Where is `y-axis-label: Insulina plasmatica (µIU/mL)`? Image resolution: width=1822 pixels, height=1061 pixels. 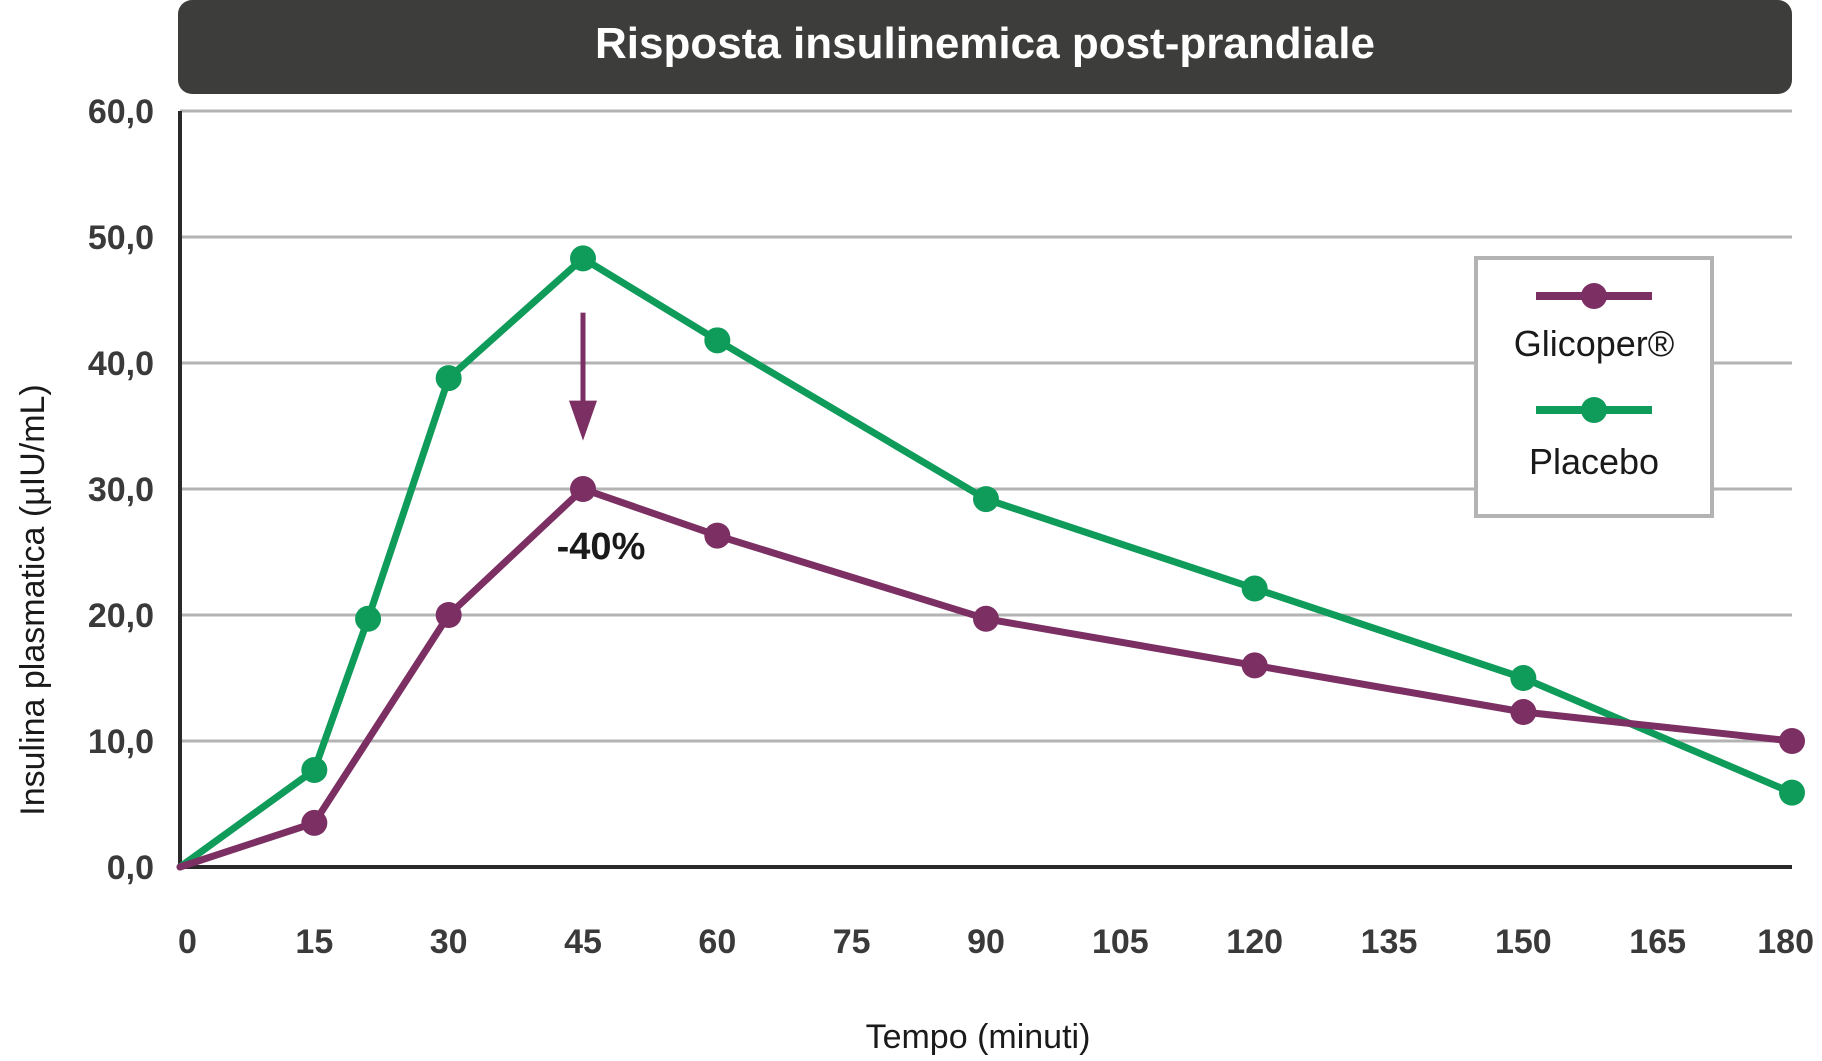
y-axis-label: Insulina plasmatica (µIU/mL) is located at coordinates (33, 600).